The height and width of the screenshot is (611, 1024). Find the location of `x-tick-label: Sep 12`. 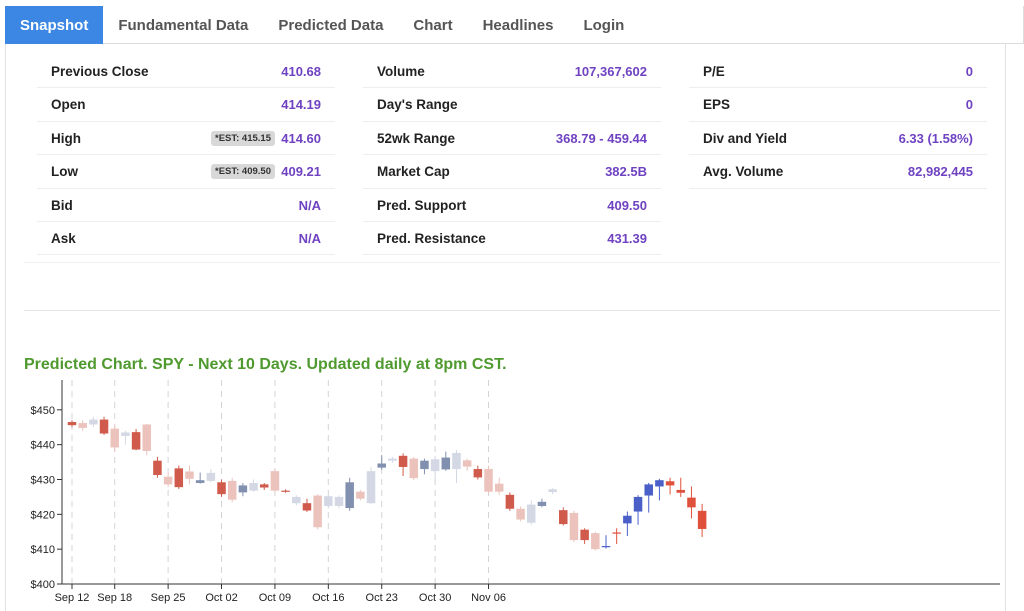

x-tick-label: Sep 12 is located at coordinates (72, 598).